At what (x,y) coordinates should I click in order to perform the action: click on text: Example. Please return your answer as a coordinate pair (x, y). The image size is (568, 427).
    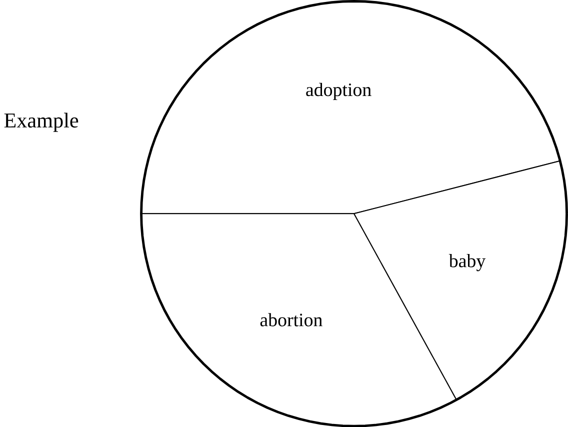
    Looking at the image, I should click on (41, 122).